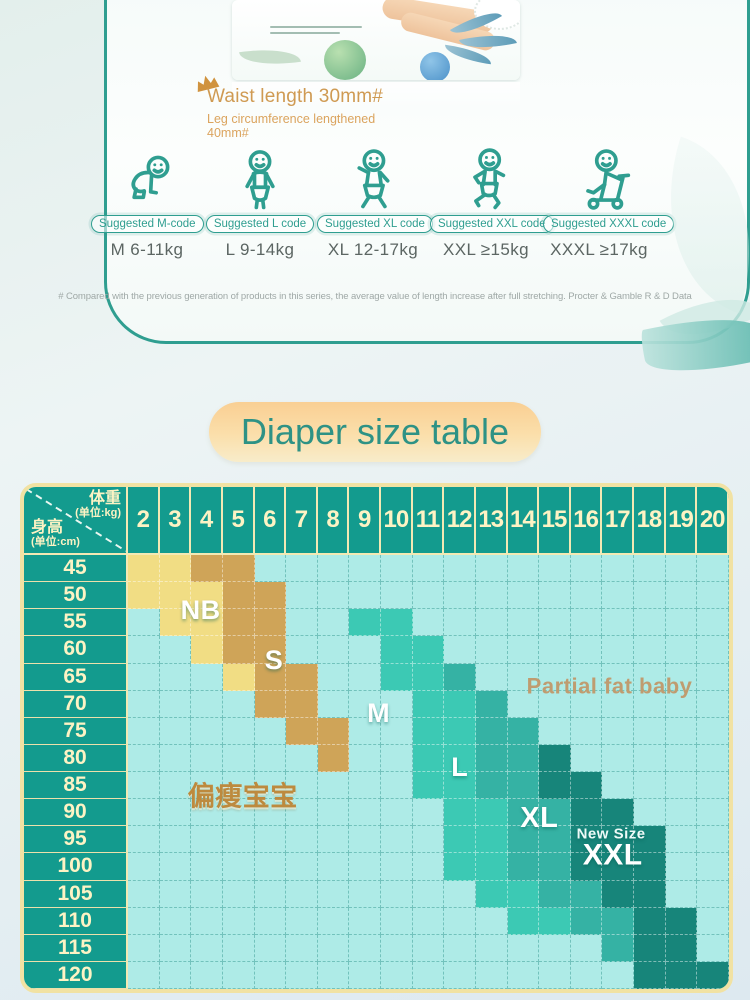 Image resolution: width=750 pixels, height=1000 pixels. I want to click on height-label-cell: 110, so click(76, 921).